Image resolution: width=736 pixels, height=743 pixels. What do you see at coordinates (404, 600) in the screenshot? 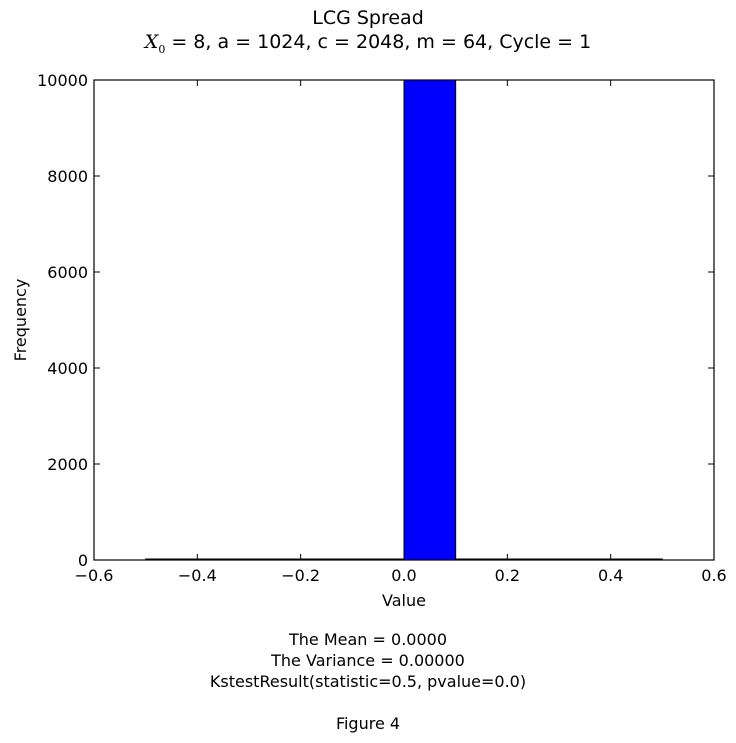
I see `x-axis-label: Value` at bounding box center [404, 600].